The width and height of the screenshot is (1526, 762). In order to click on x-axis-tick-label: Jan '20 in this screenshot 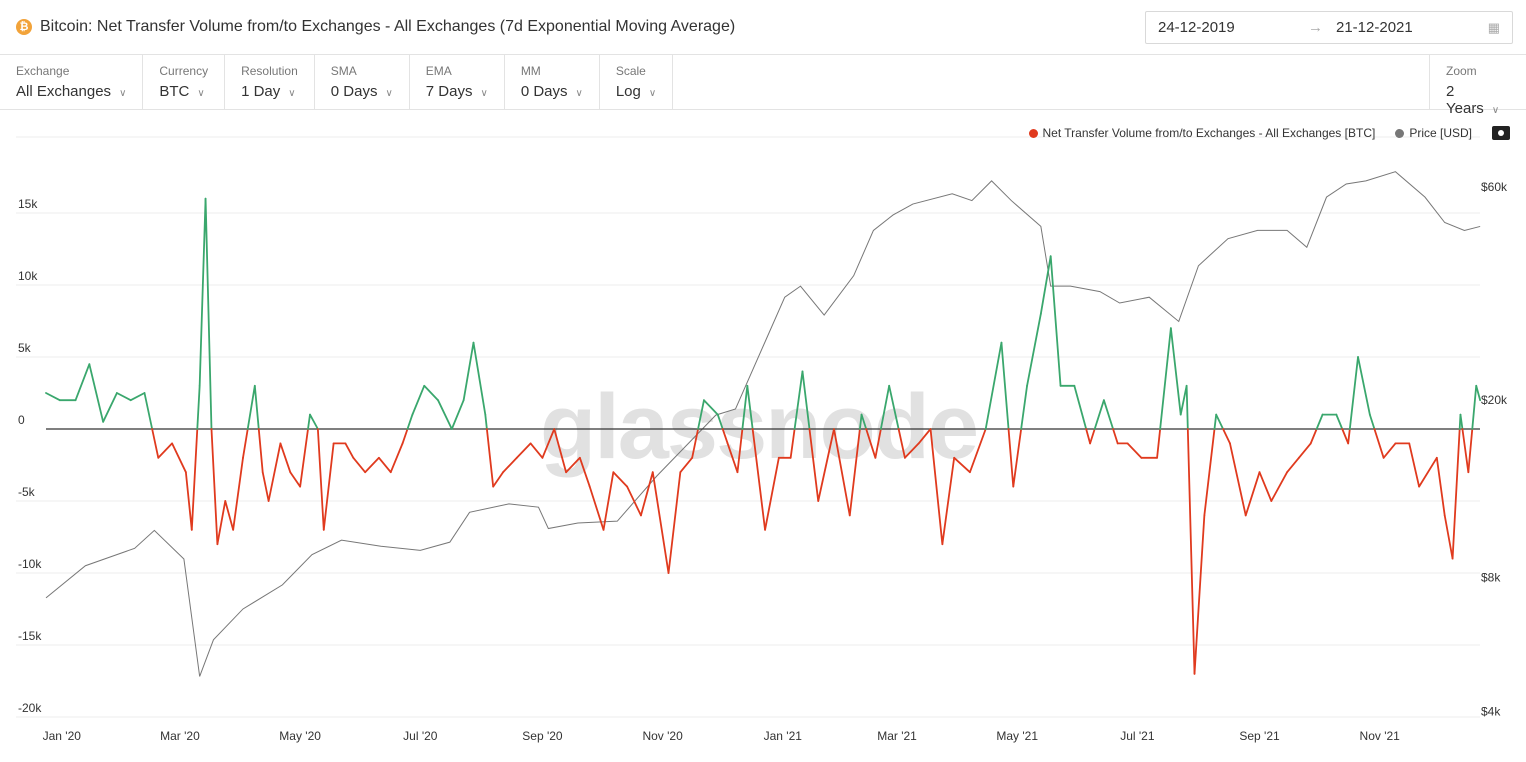, I will do `click(62, 736)`.